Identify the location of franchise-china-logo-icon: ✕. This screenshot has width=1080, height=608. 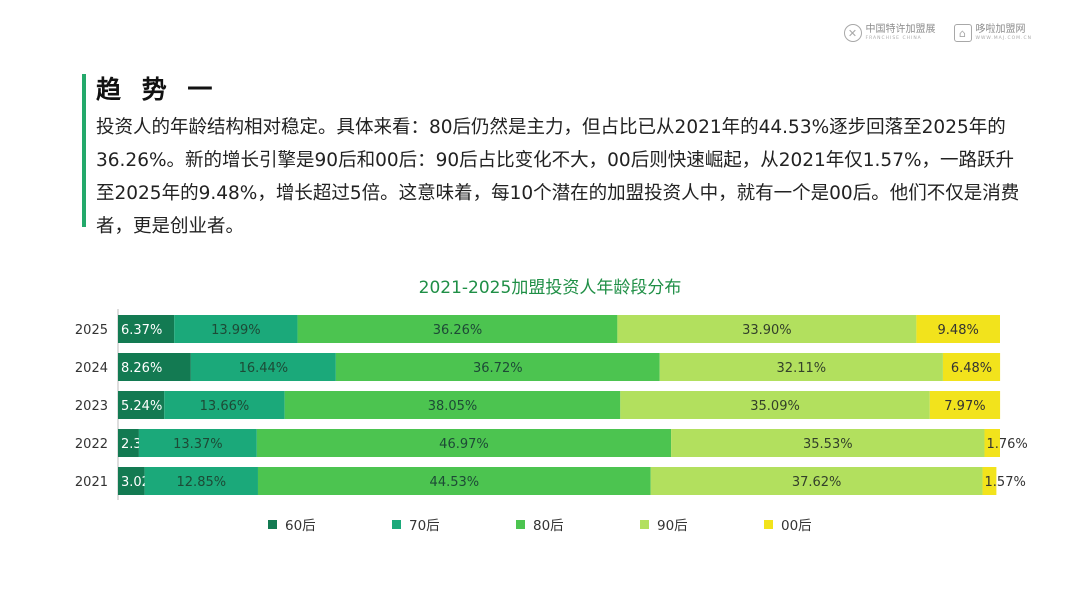
(852, 33).